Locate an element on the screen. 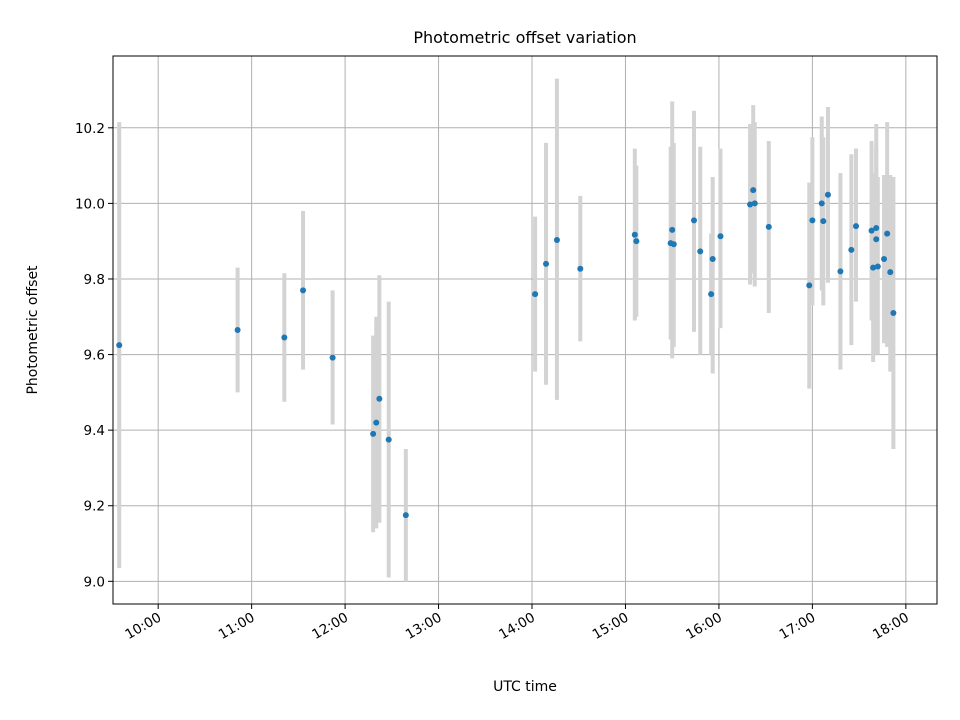 The image size is (960, 720). chart-title: Photometric offset variation is located at coordinates (524, 37).